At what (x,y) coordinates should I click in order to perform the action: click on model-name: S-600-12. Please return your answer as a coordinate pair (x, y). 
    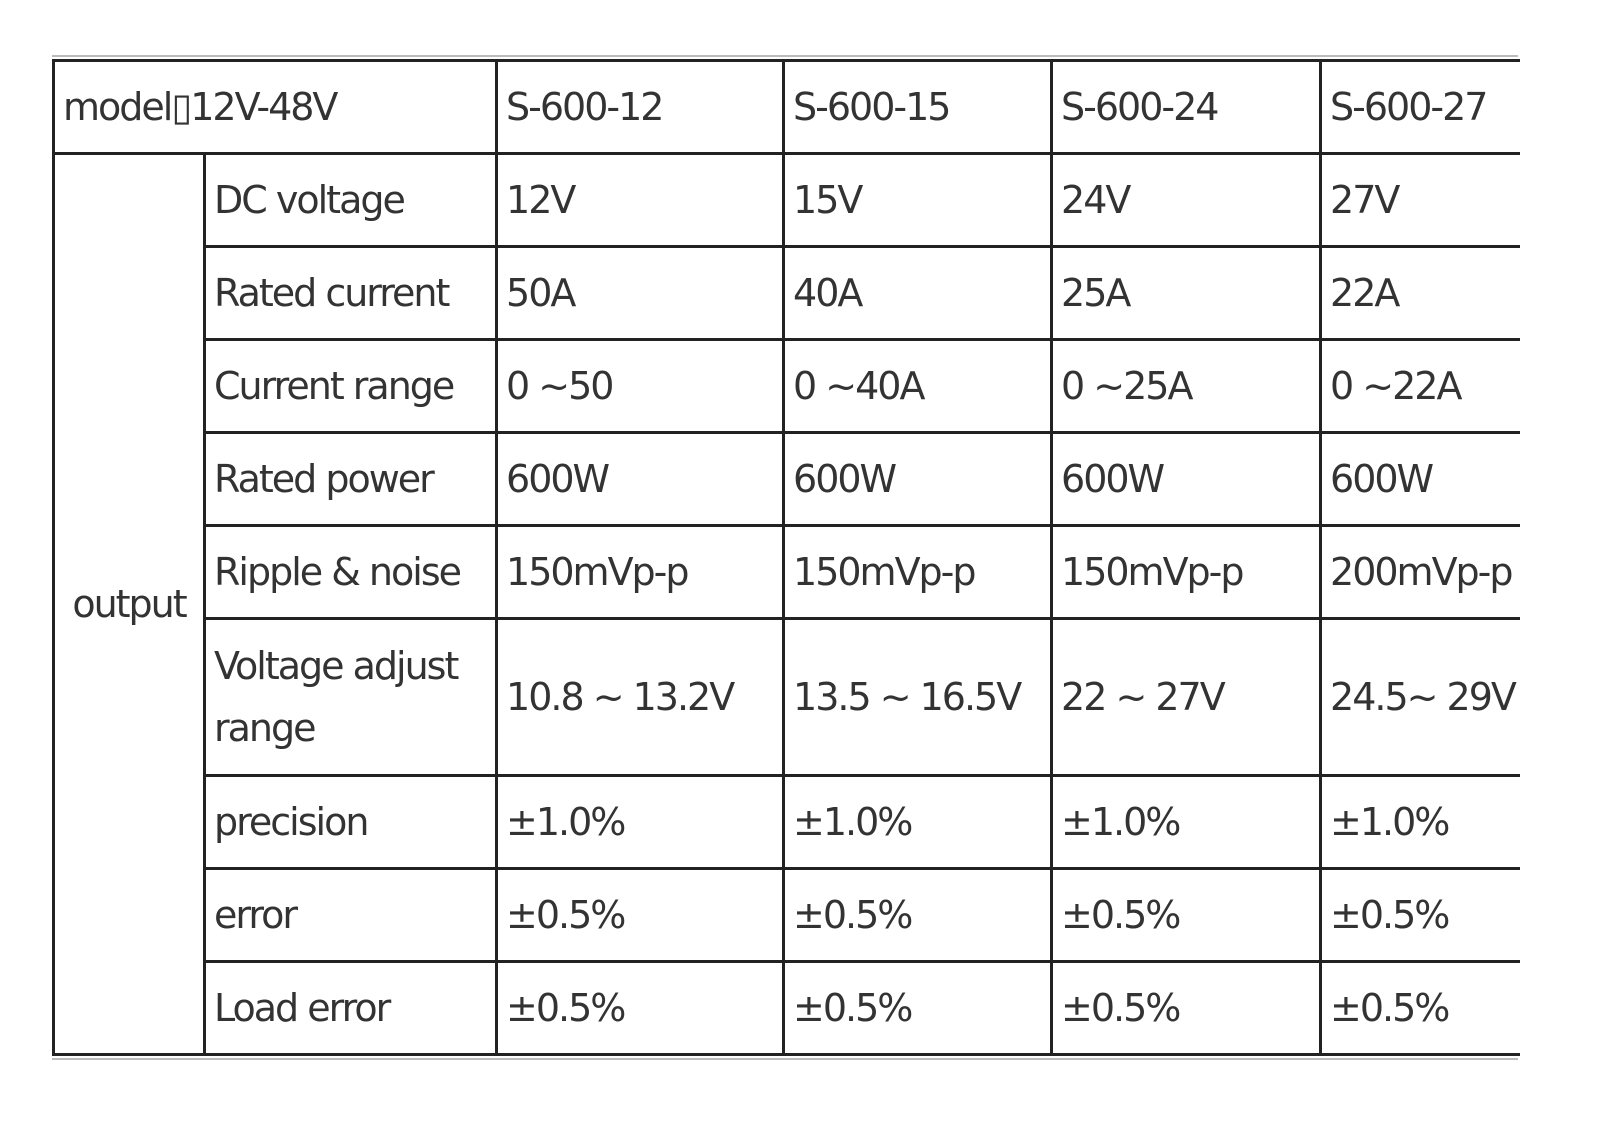
    Looking at the image, I should click on (640, 107).